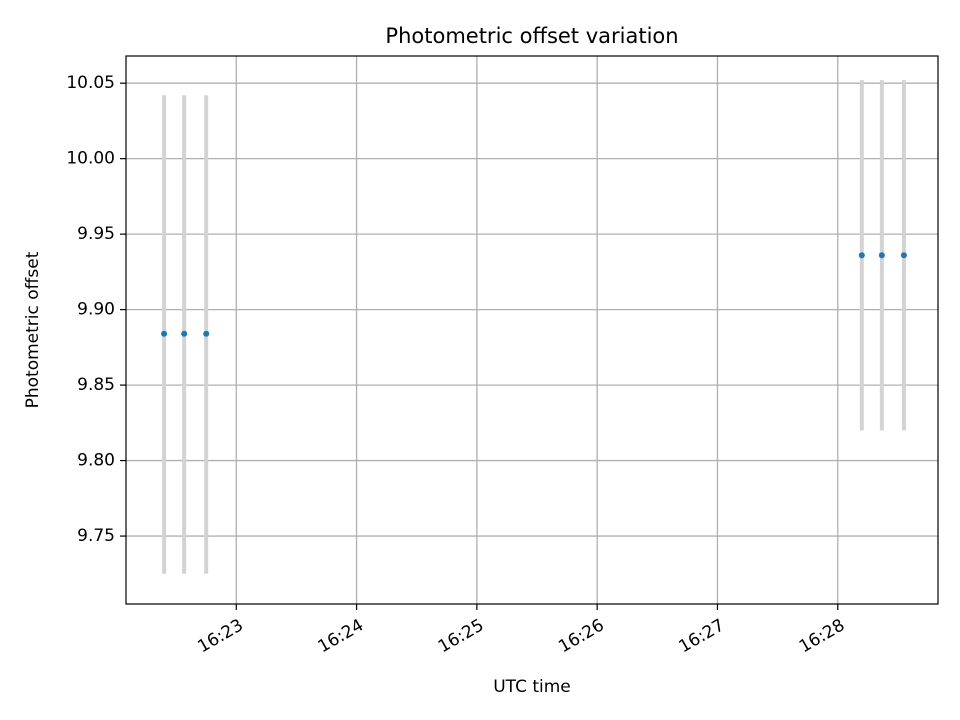  Describe the element at coordinates (534, 294) in the screenshot. I see `data-points` at that location.